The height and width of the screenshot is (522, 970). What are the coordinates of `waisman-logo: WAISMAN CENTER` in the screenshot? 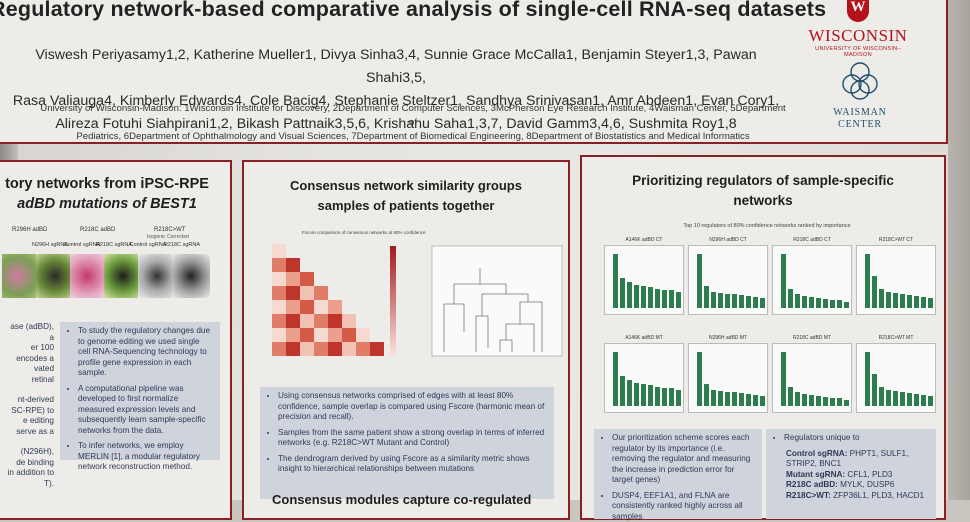 It's located at (860, 94).